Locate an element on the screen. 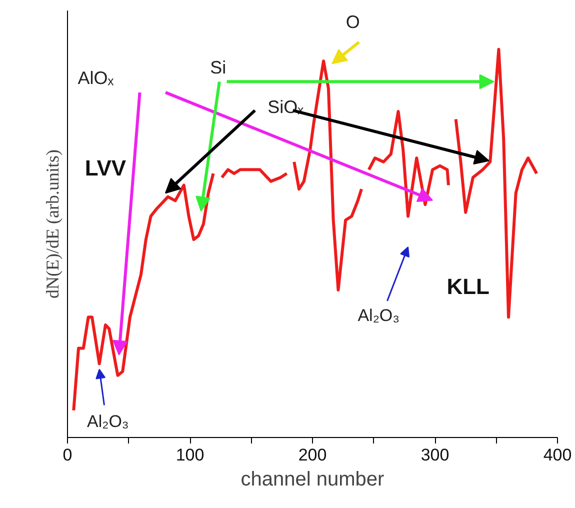  x-tick-label: 300 is located at coordinates (435, 455).